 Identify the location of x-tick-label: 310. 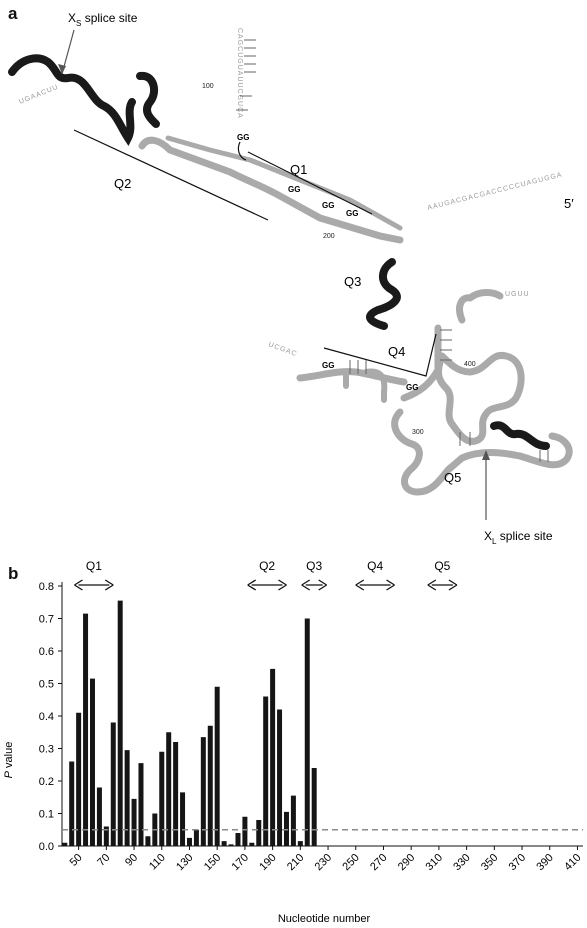
(434, 862).